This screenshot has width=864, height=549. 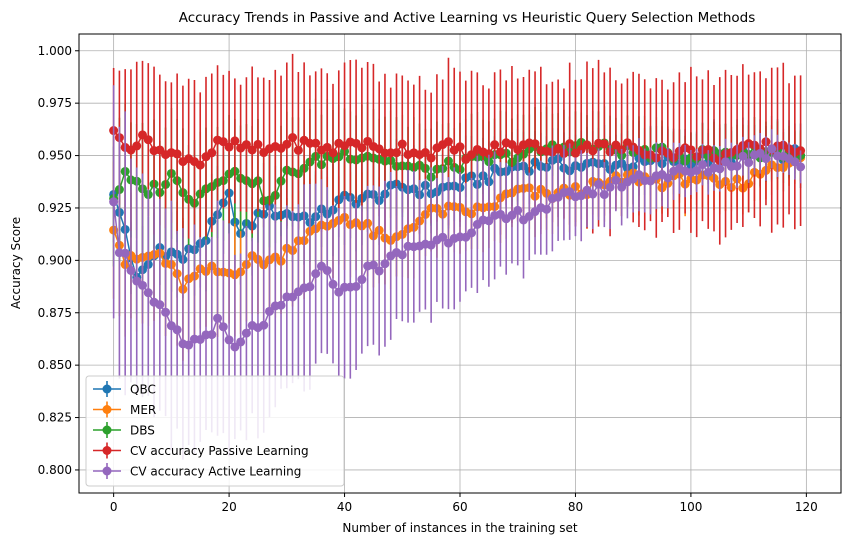 What do you see at coordinates (575, 507) in the screenshot?
I see `x-tick-label: 80` at bounding box center [575, 507].